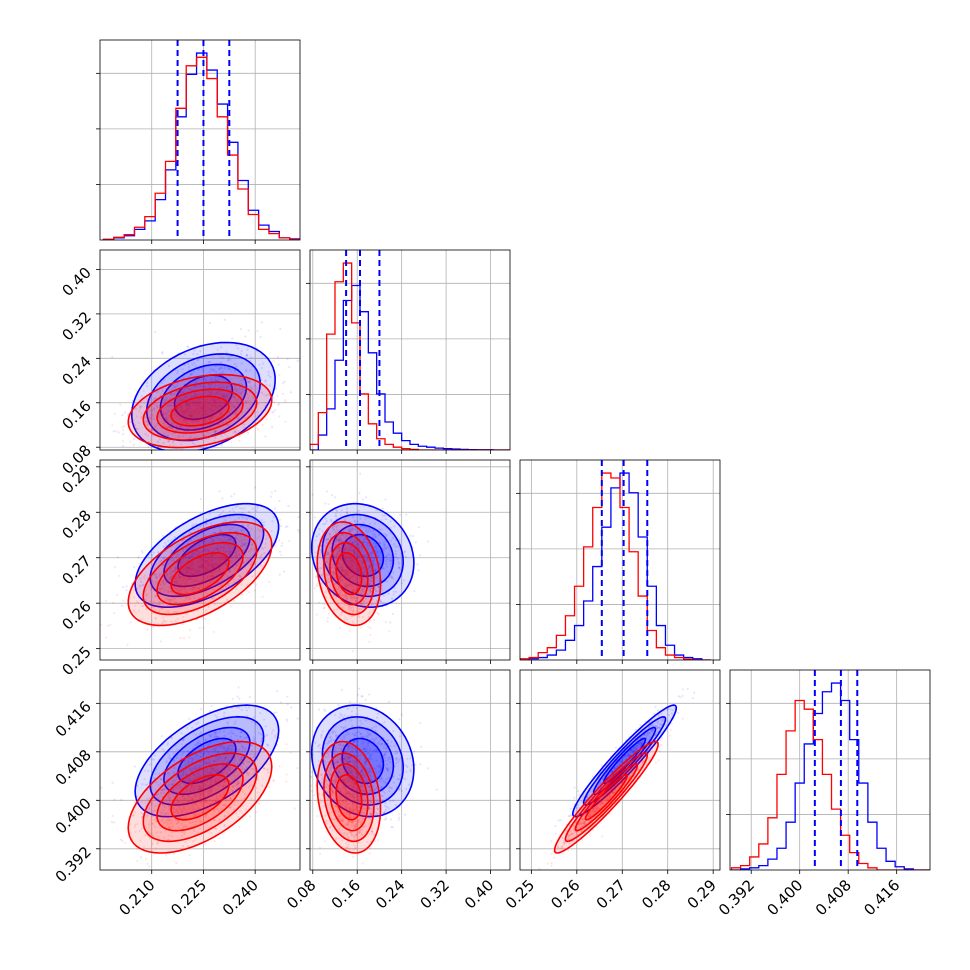 The image size is (970, 970). What do you see at coordinates (200, 574) in the screenshot?
I see `density-contour` at bounding box center [200, 574].